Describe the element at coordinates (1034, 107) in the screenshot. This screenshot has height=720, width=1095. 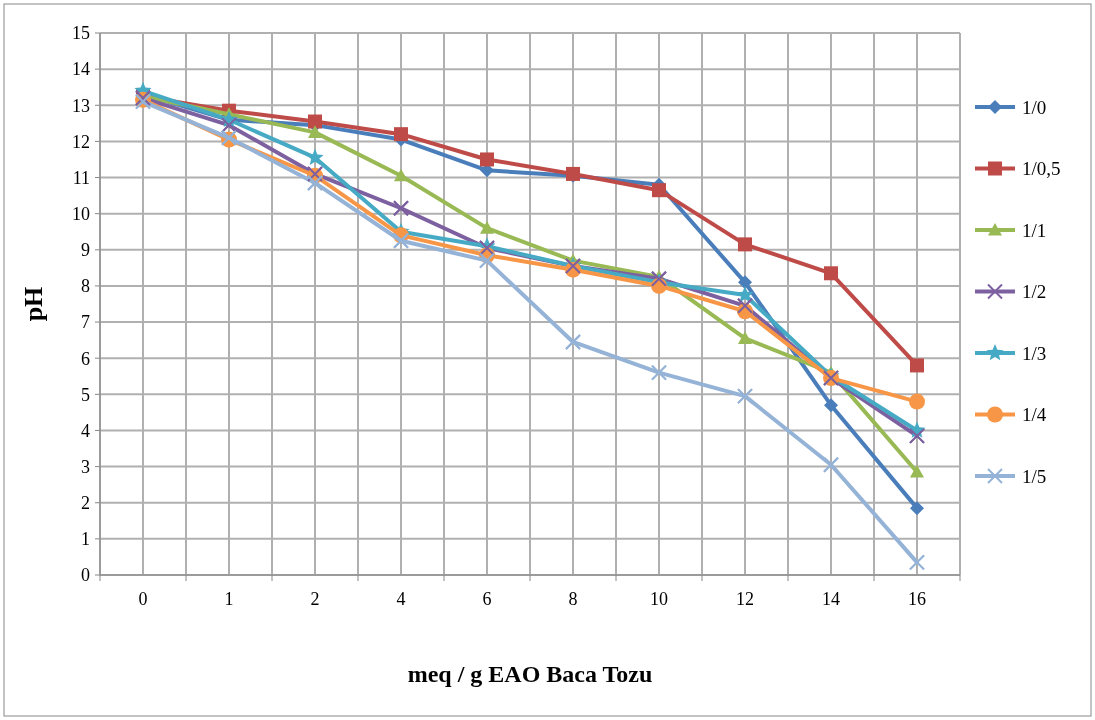
I see `legend-label: 1/0` at that location.